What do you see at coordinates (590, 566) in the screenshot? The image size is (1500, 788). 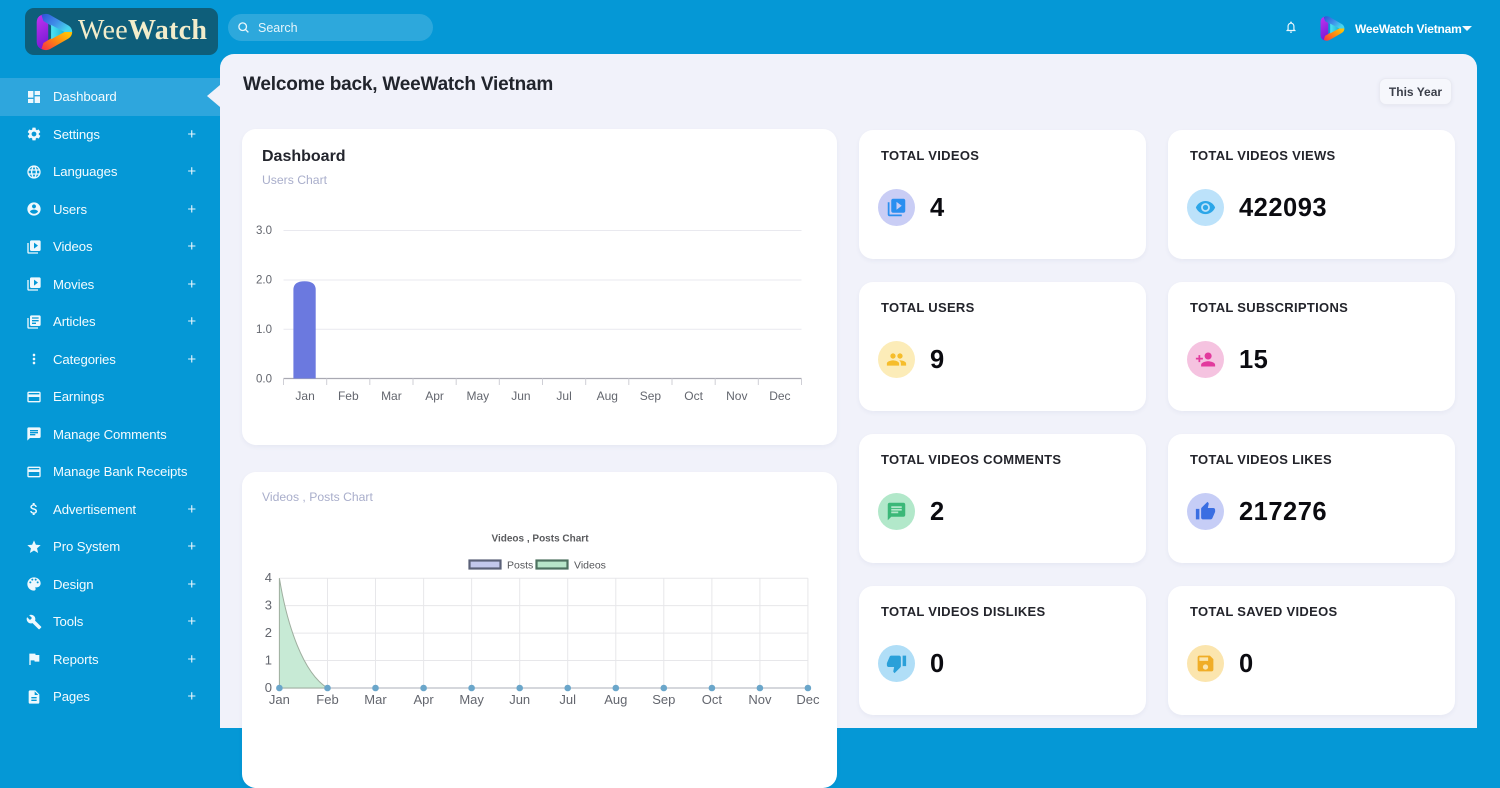 I see `svg-text: Videos` at bounding box center [590, 566].